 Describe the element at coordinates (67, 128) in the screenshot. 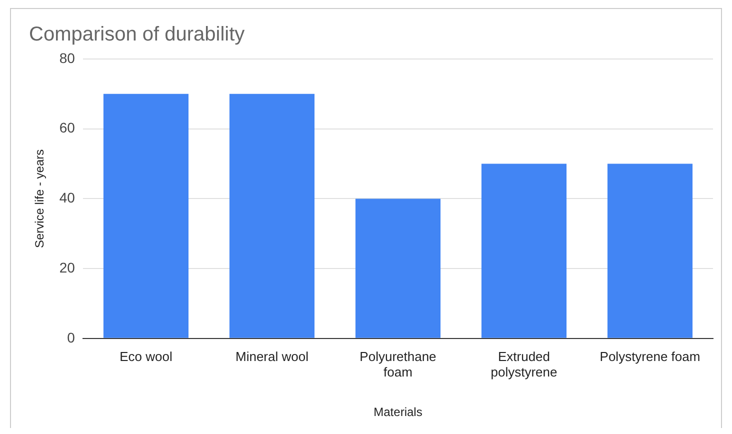

I see `y-tick-label: 60` at that location.